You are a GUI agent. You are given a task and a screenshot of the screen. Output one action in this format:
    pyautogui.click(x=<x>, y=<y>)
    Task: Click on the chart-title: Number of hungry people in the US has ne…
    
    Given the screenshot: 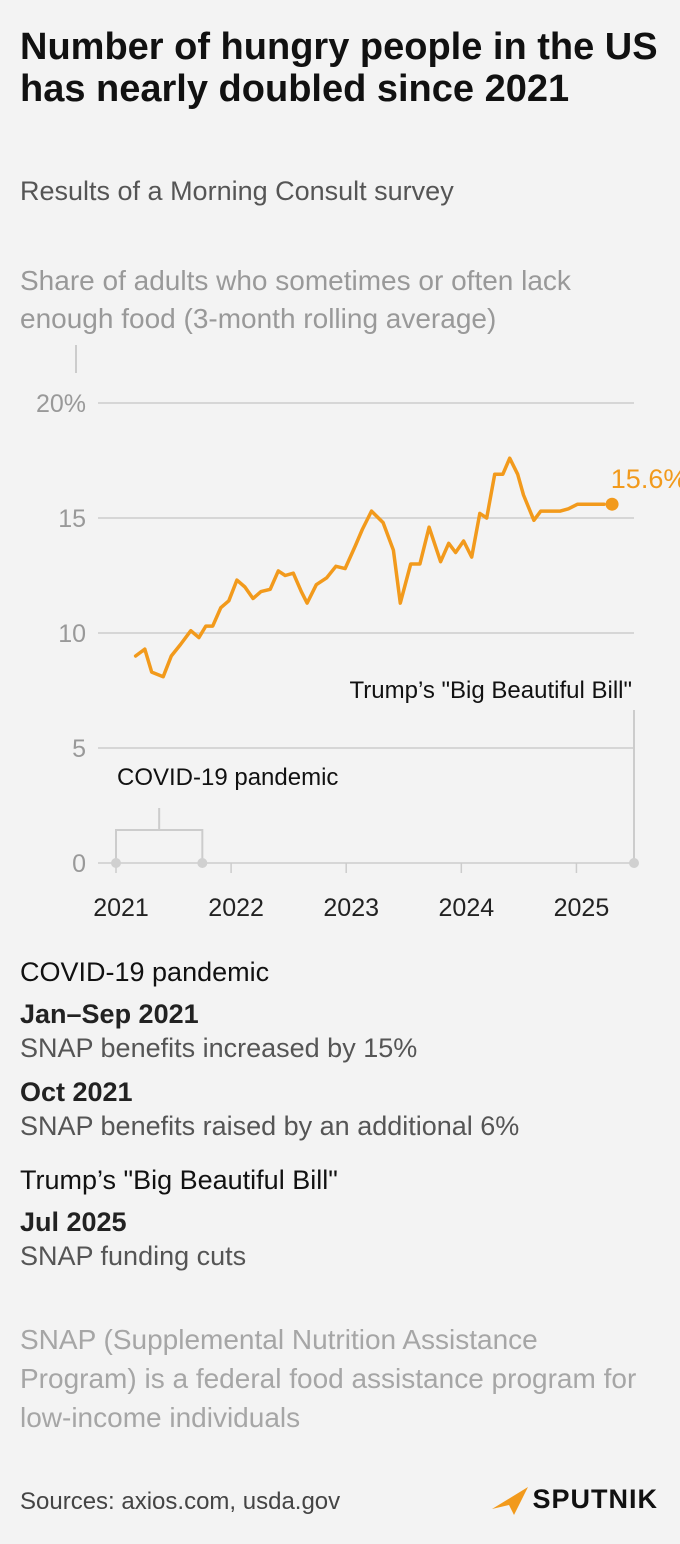 What is the action you would take?
    pyautogui.click(x=339, y=68)
    